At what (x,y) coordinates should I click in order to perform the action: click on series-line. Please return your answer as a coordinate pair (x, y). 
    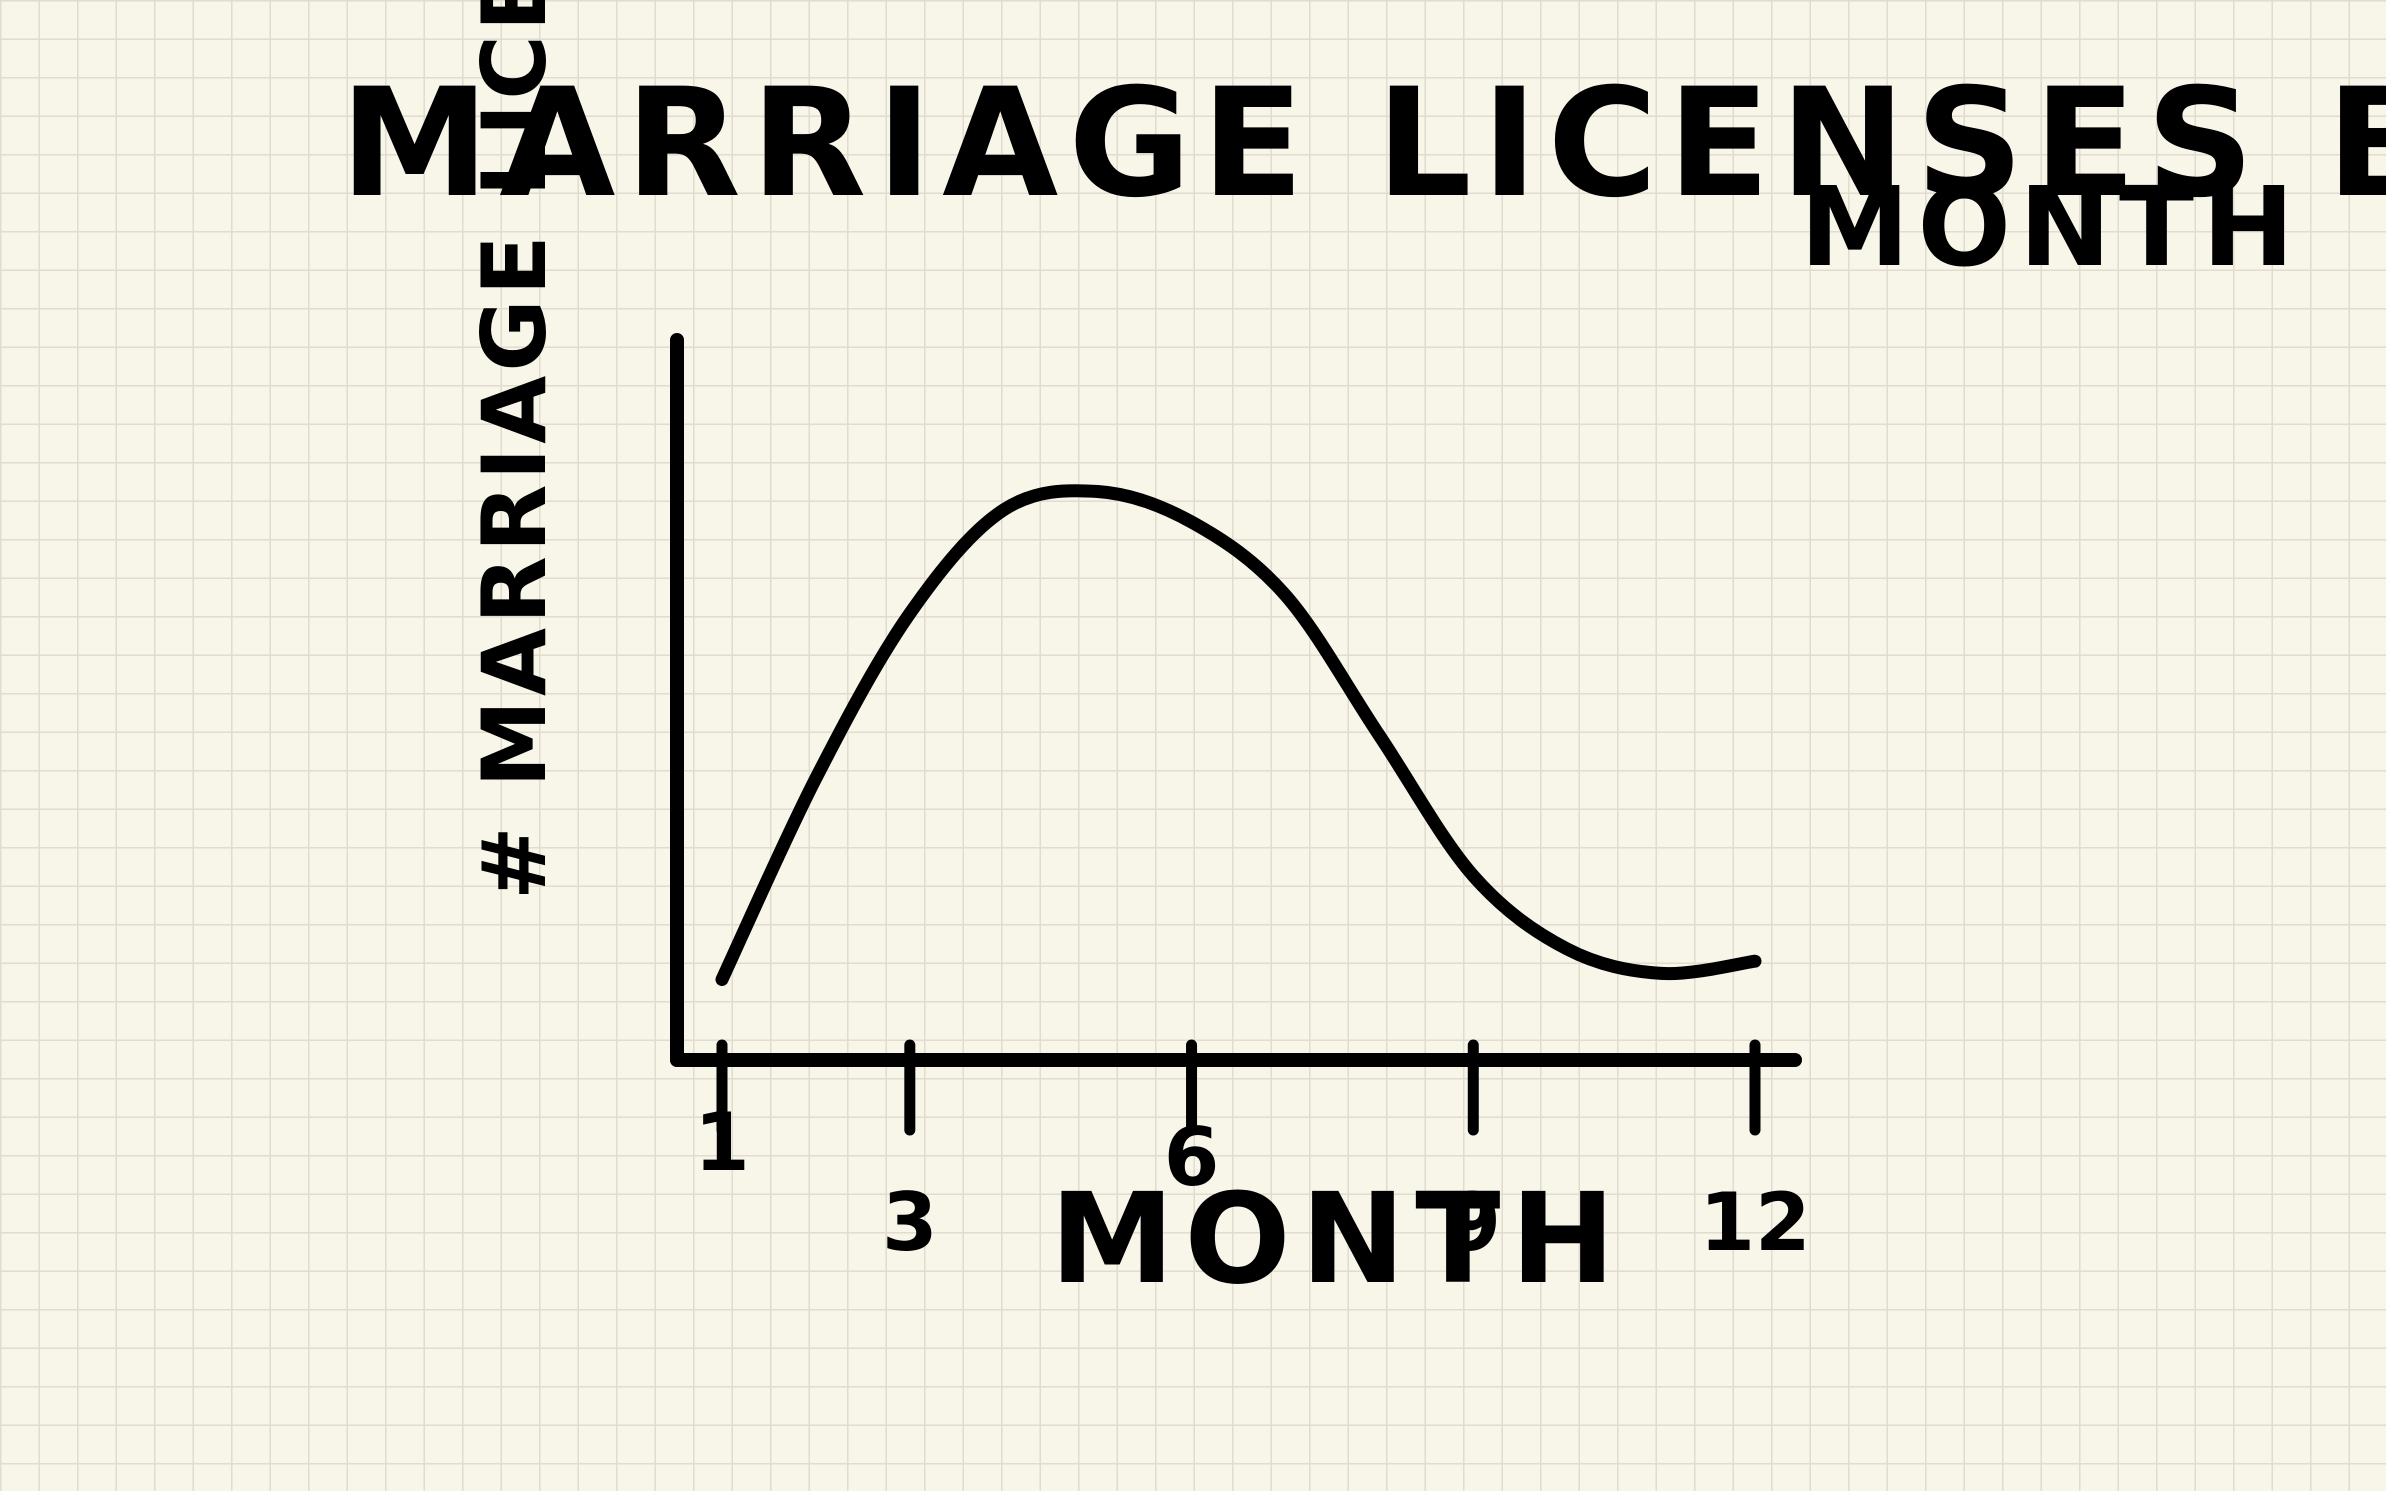
    Looking at the image, I should click on (1238, 735).